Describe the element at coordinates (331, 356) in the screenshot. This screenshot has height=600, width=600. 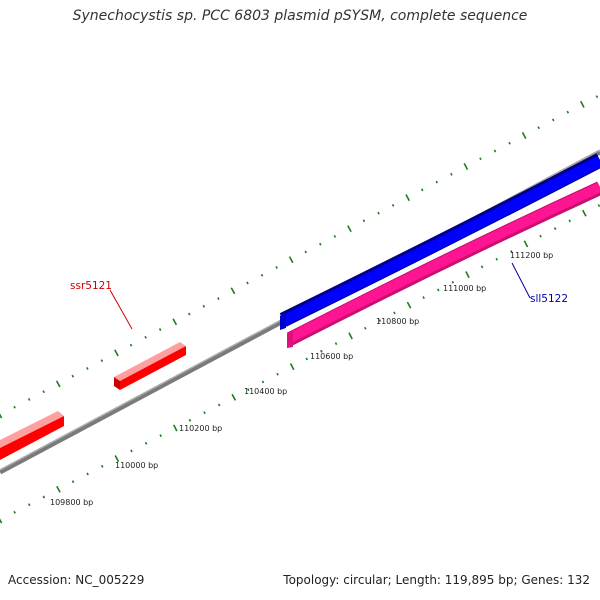
I see `scale-label-110600: 110600 bp` at that location.